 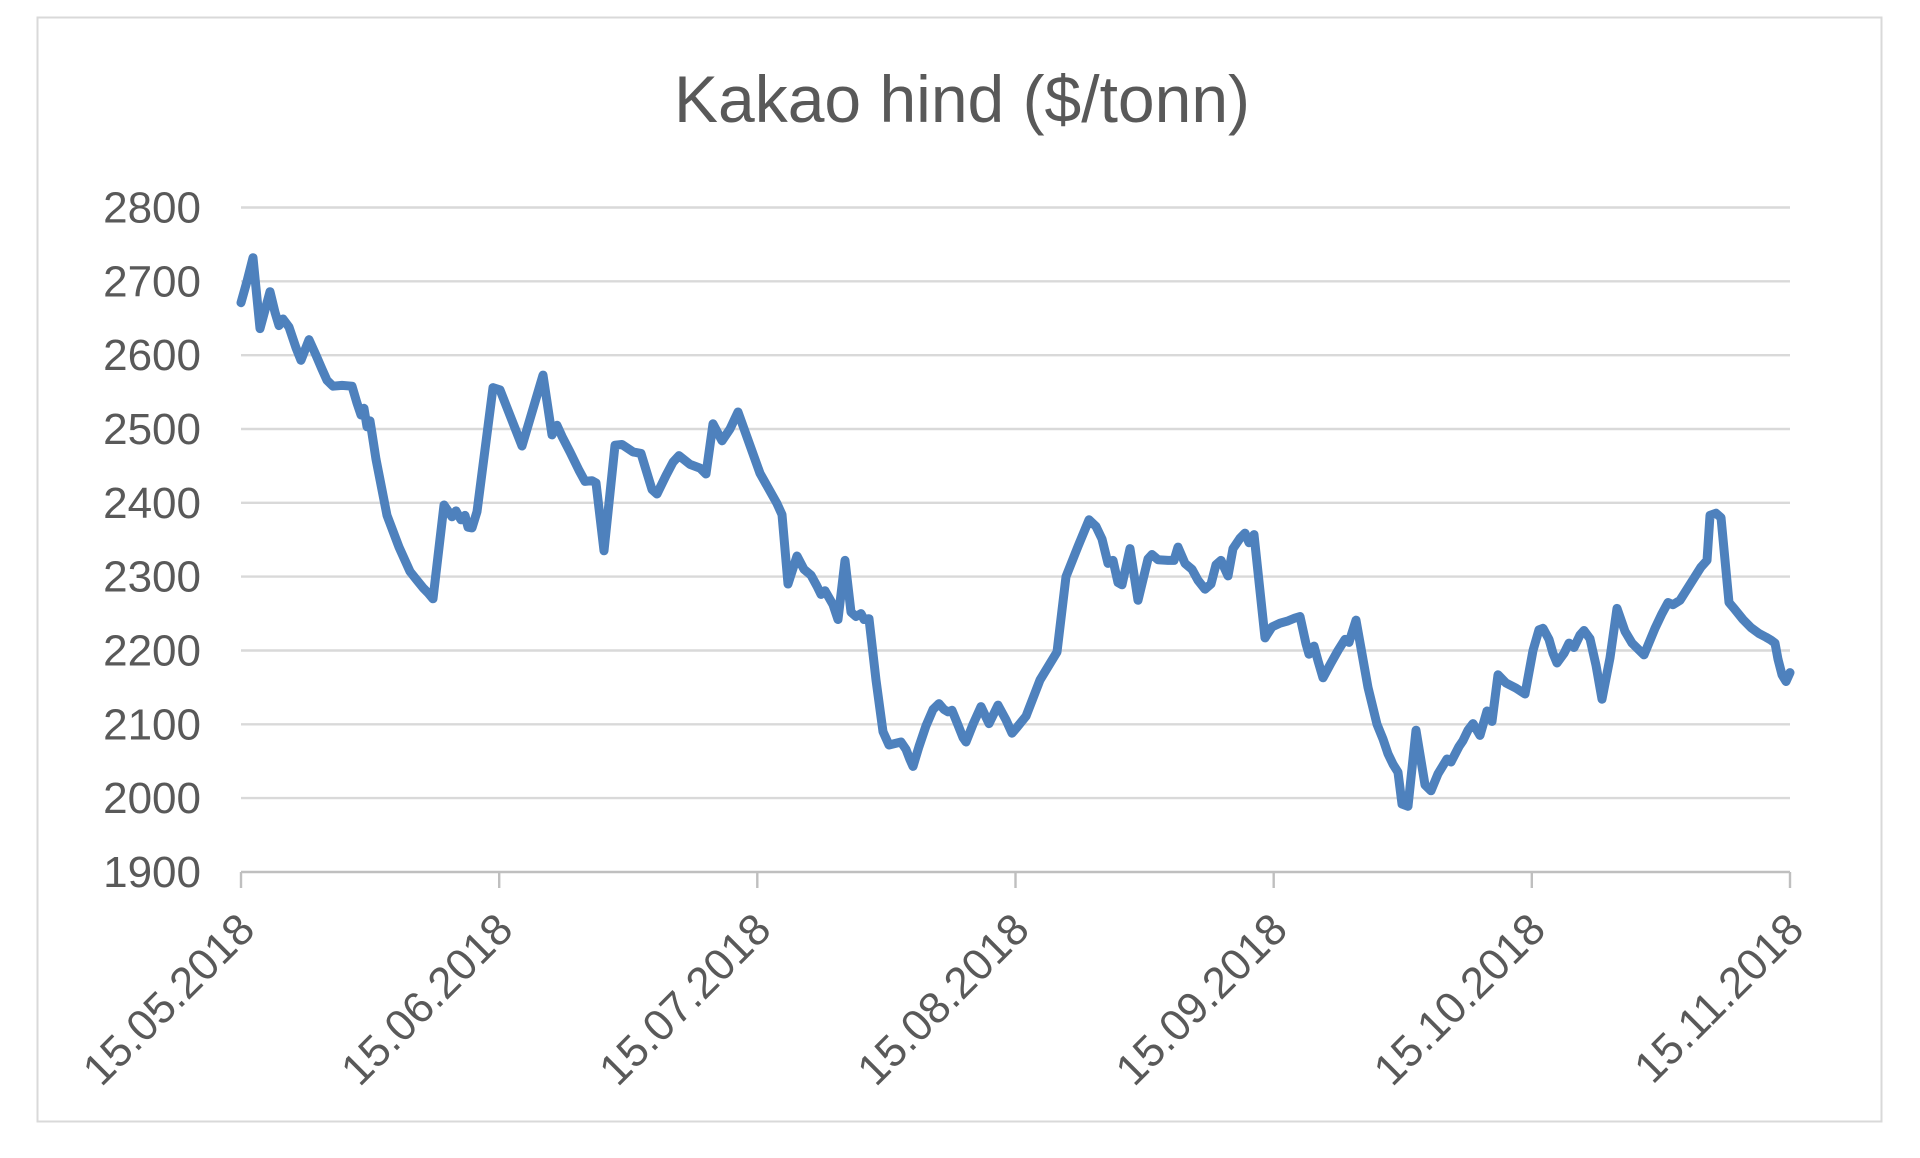 I want to click on svg-text: 2300, so click(x=152, y=577).